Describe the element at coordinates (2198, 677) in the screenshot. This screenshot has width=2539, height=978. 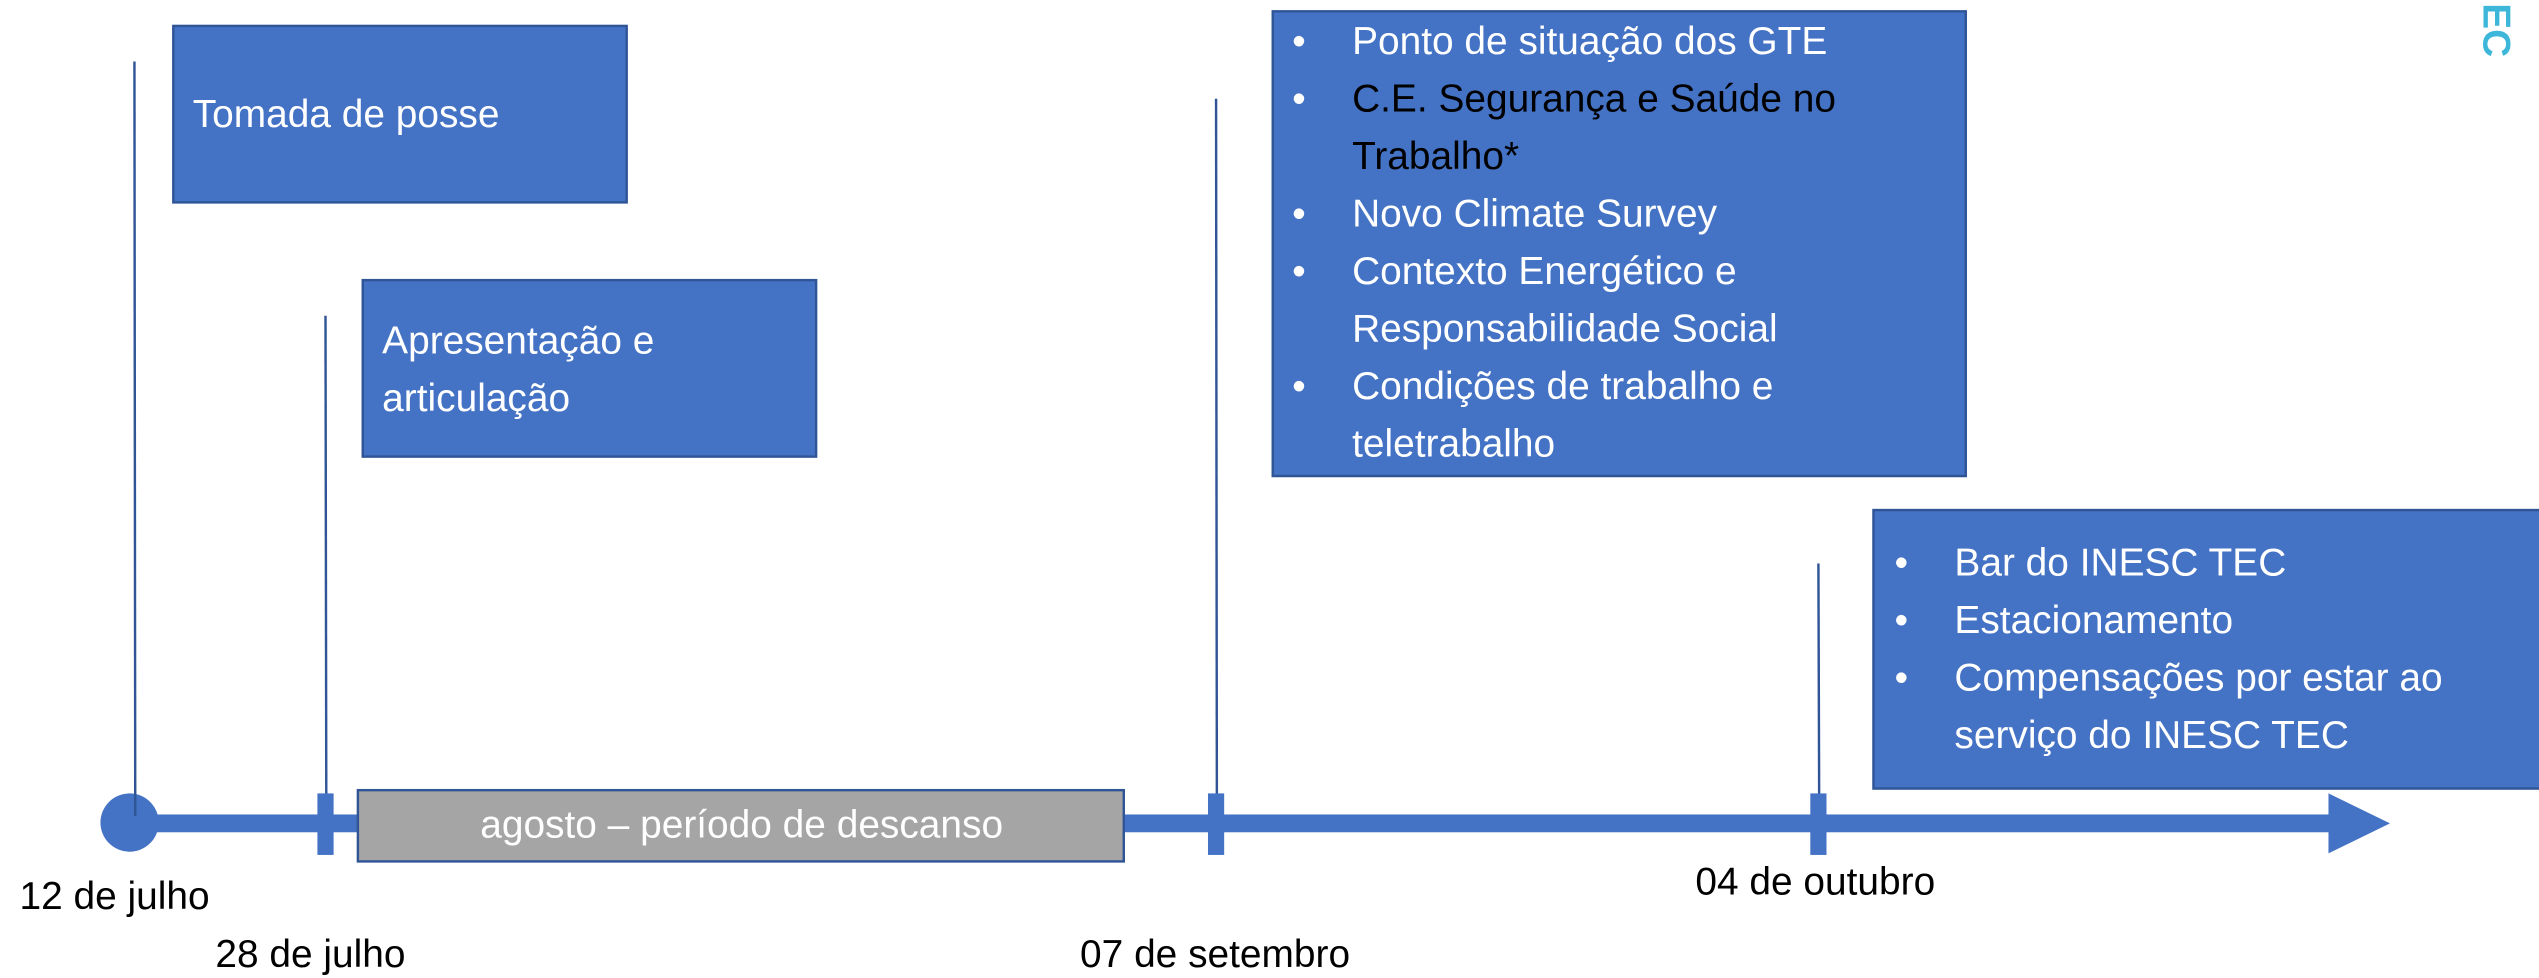
I see `item-text: Compensações por estar ao` at that location.